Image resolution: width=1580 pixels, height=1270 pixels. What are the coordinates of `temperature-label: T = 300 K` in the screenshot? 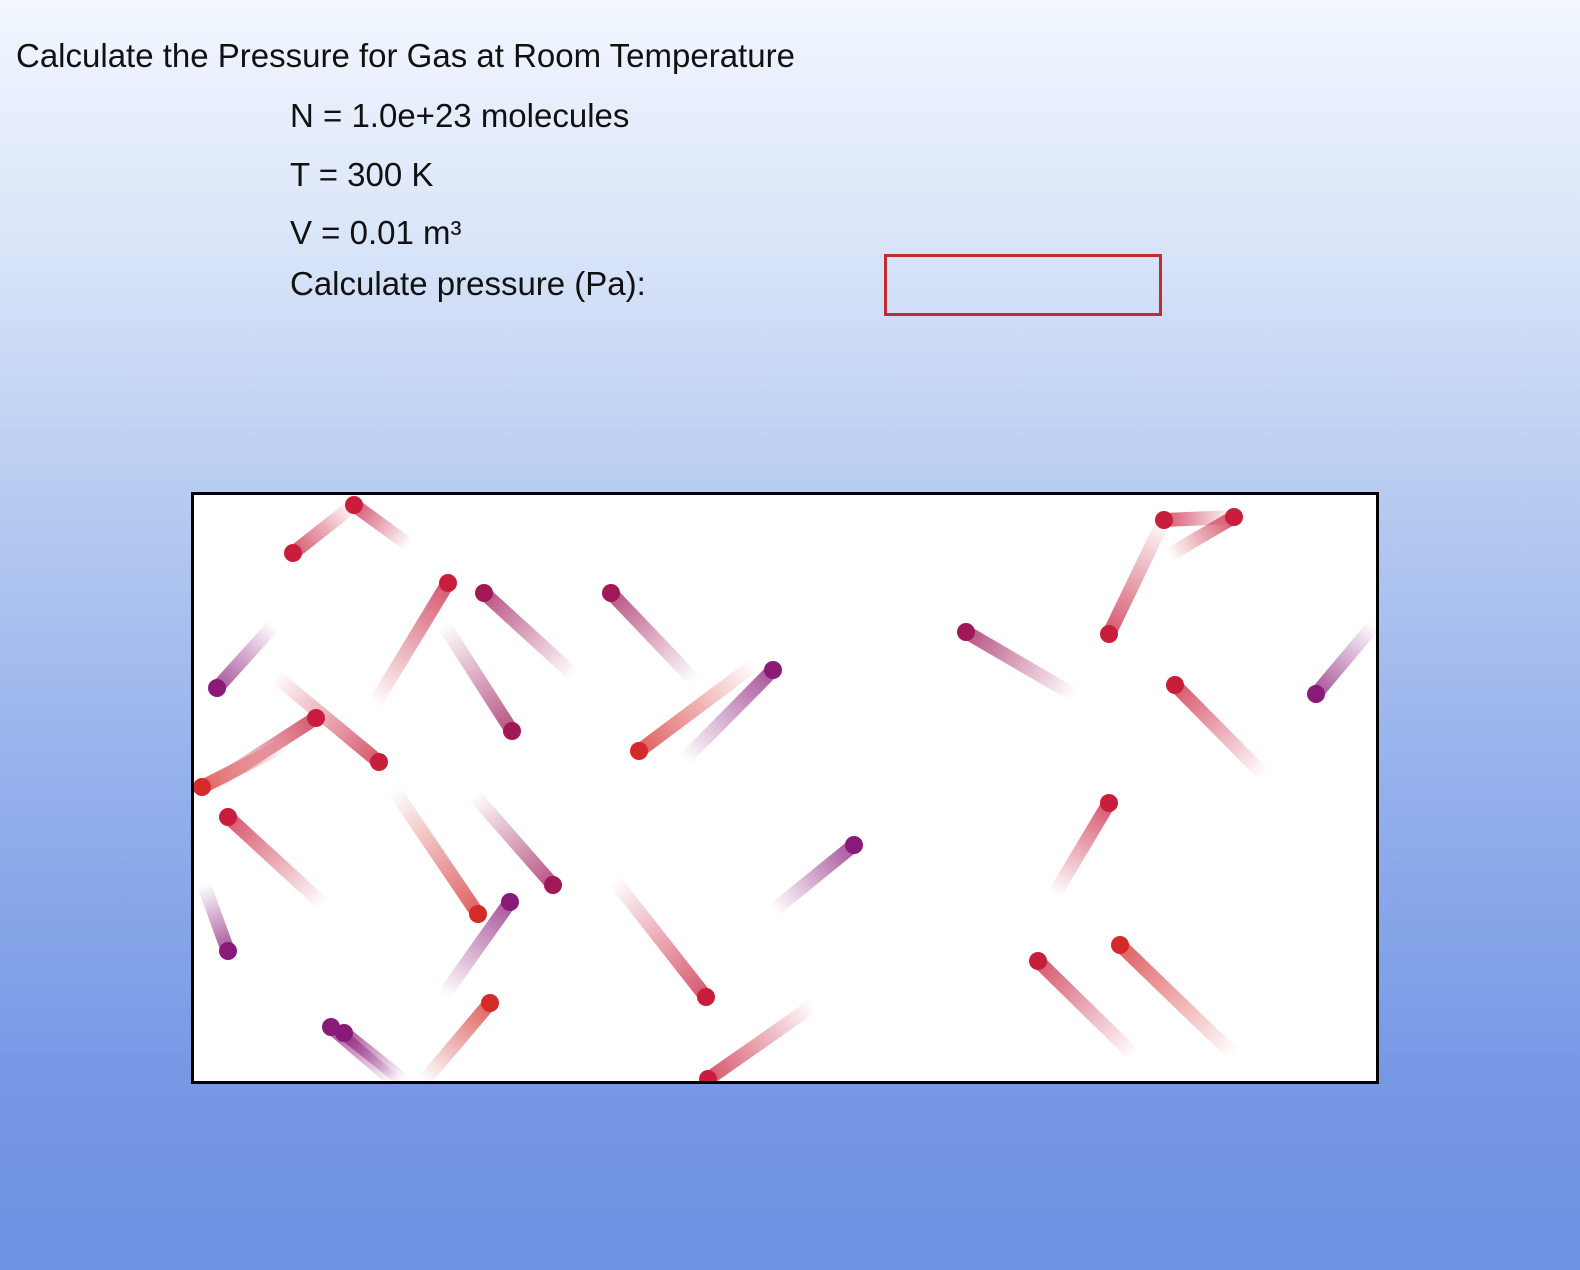 It's located at (362, 174).